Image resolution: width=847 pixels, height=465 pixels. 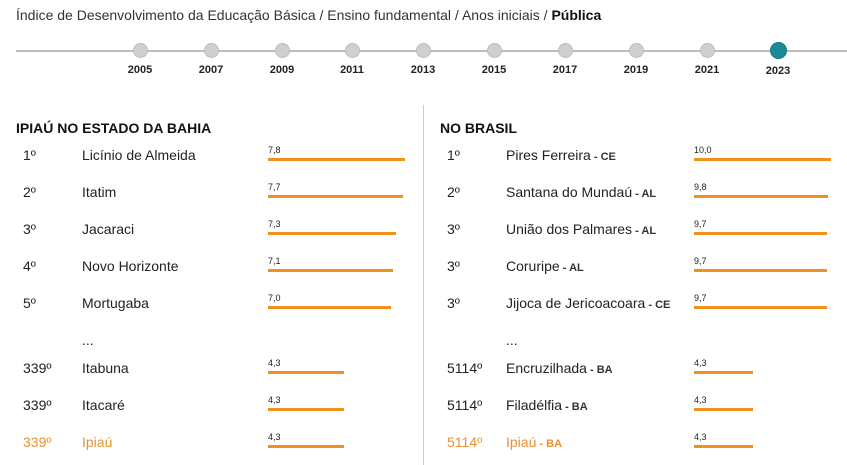 I want to click on name-text: Jijoca de Jericoacoara, so click(x=576, y=303).